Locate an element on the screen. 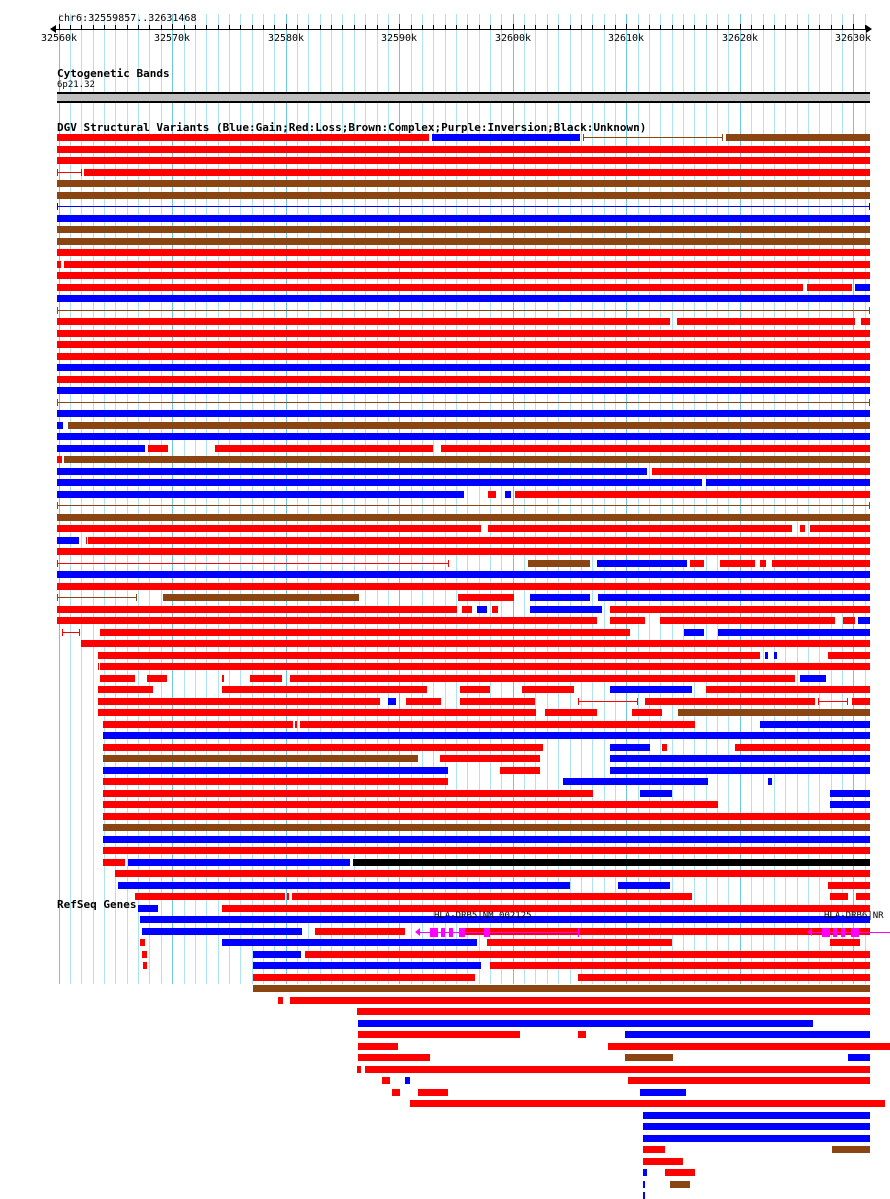 This screenshot has width=890, height=1199. gene-exon is located at coordinates (843, 932).